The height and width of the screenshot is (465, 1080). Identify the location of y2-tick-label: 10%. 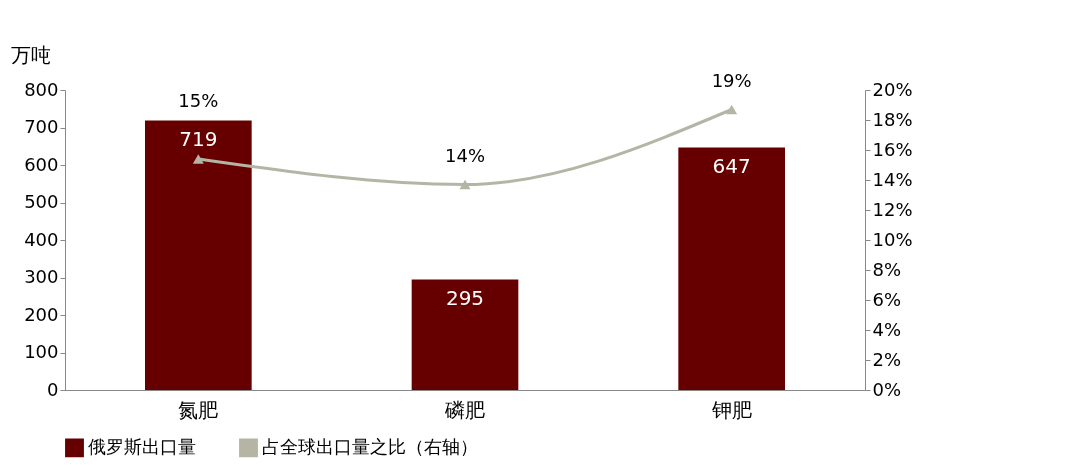
(892, 239).